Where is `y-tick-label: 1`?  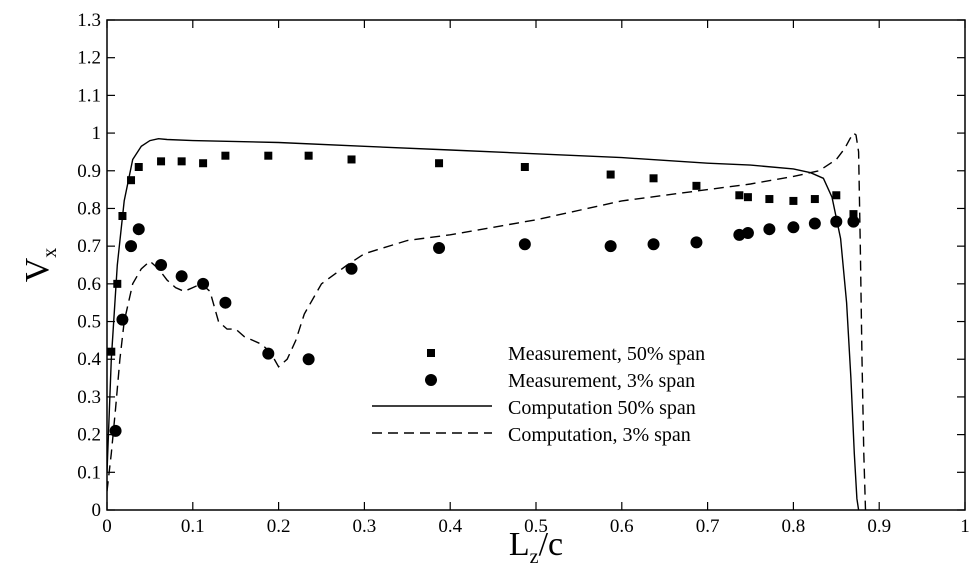
y-tick-label: 1 is located at coordinates (97, 133).